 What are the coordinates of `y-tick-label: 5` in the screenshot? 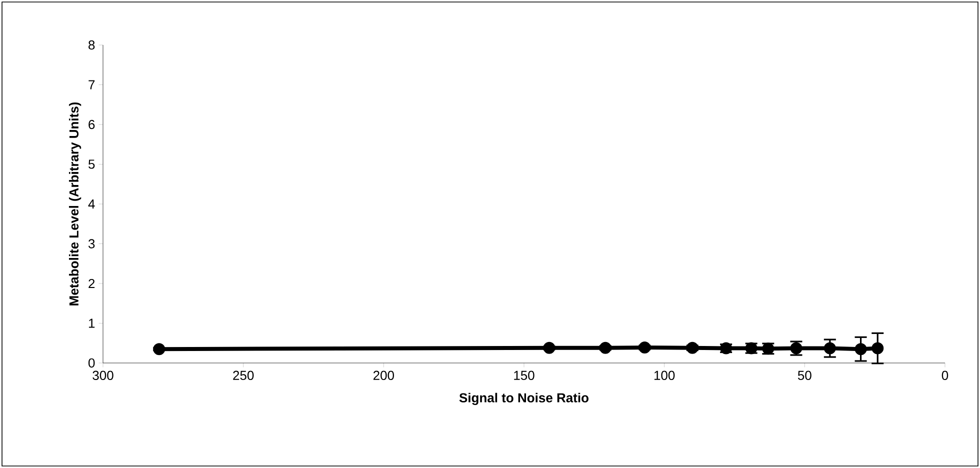 It's located at (91, 164).